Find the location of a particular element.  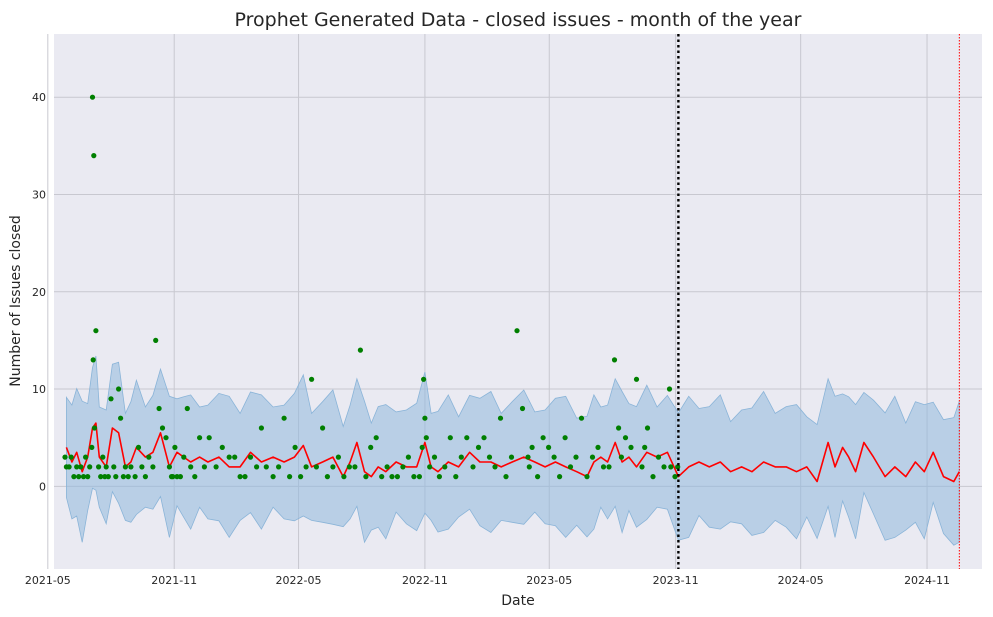

x-tick-label: 2023-05 is located at coordinates (549, 580).